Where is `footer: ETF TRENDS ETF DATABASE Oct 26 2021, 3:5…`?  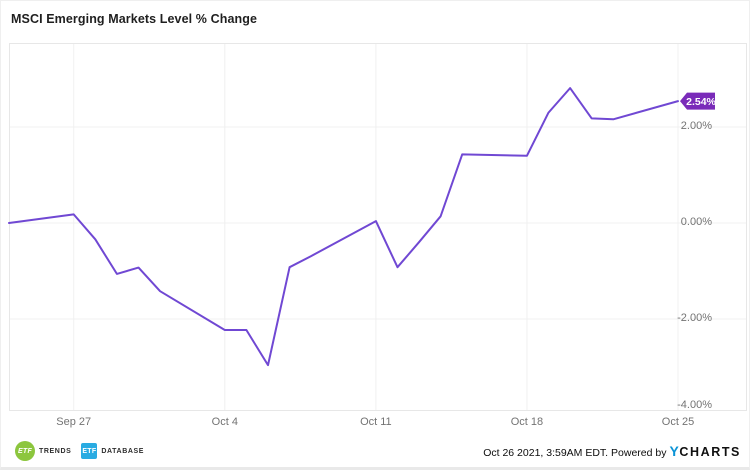 footer: ETF TRENDS ETF DATABASE Oct 26 2021, 3:5… is located at coordinates (375, 451).